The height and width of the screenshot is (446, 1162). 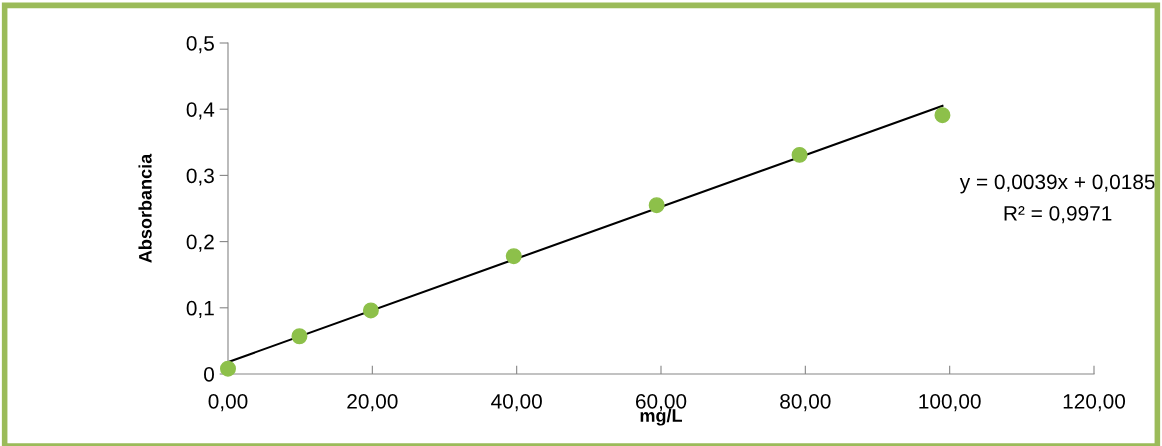 What do you see at coordinates (1057, 184) in the screenshot?
I see `annotation: y = 0,0039x + 0,0185` at bounding box center [1057, 184].